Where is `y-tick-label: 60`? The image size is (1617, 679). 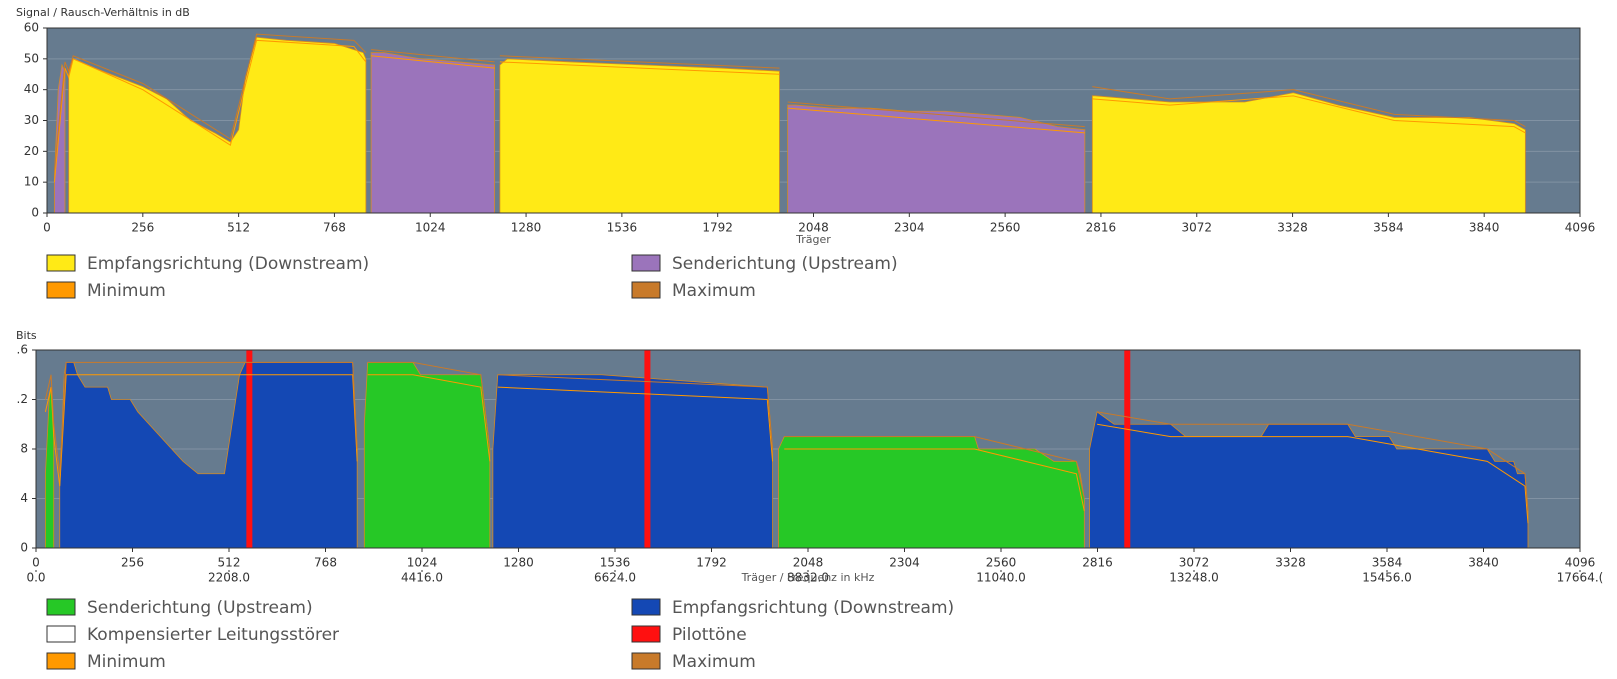
y-tick-label: 60 is located at coordinates (31, 28).